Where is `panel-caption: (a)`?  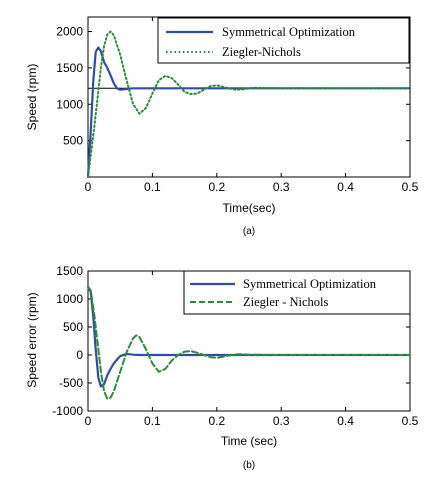
panel-caption: (a) is located at coordinates (249, 231).